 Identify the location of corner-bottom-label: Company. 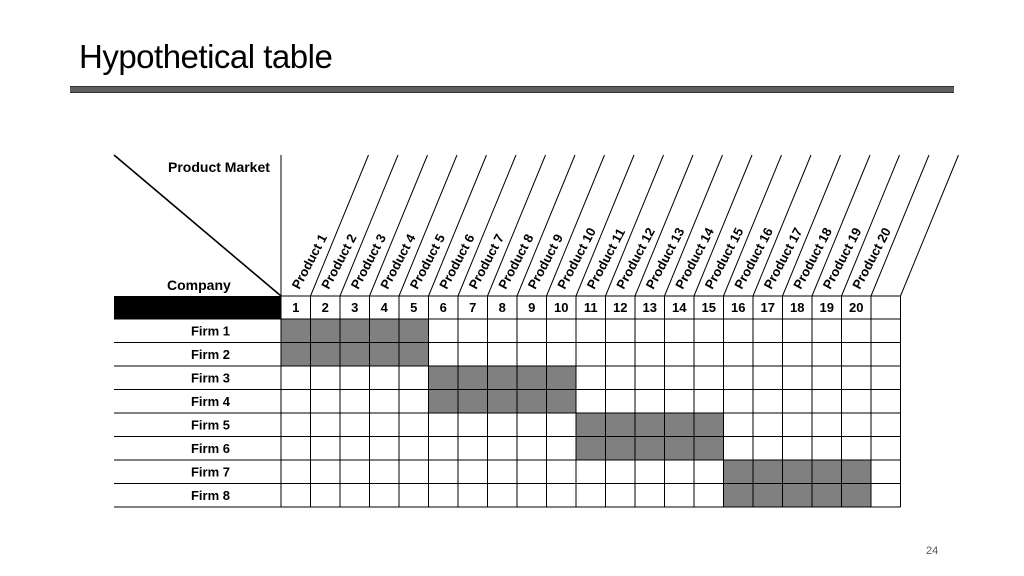
(199, 285).